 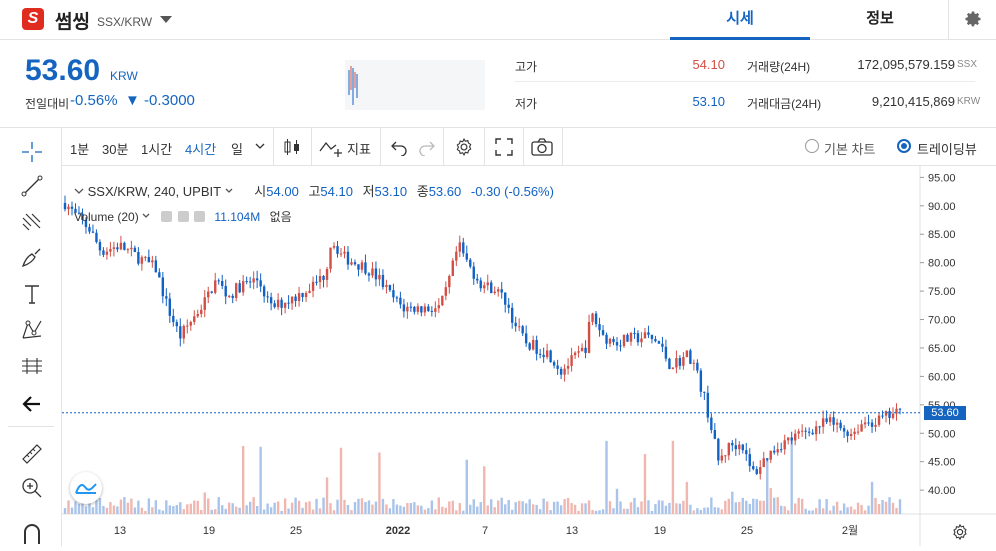 I want to click on legend-symbol: SSX/KRW, 240, UPBIT, so click(x=154, y=191).